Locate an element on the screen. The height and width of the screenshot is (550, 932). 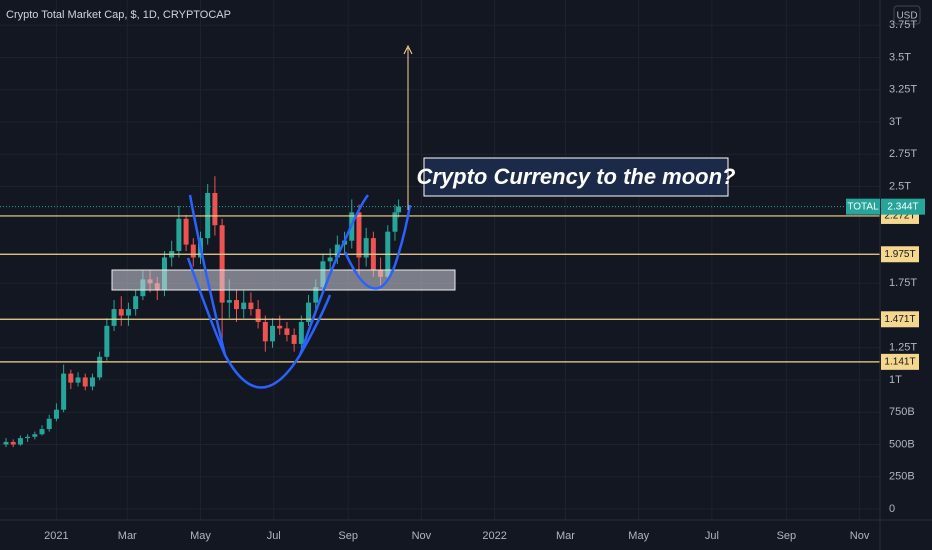
y-tick-label: 750B is located at coordinates (902, 412).